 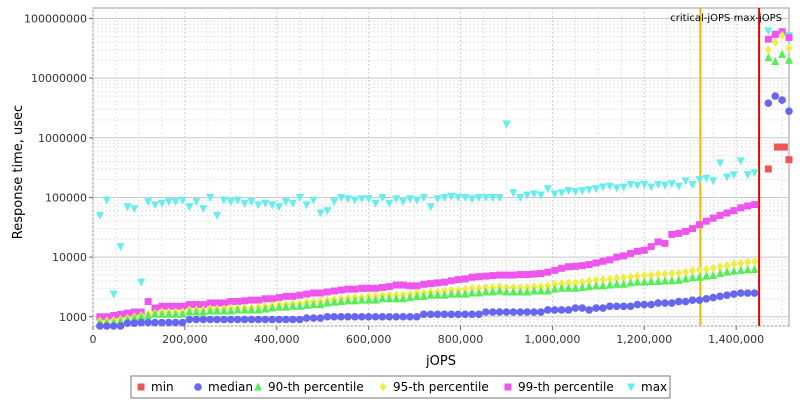 I want to click on legend-label: median, so click(x=230, y=387).